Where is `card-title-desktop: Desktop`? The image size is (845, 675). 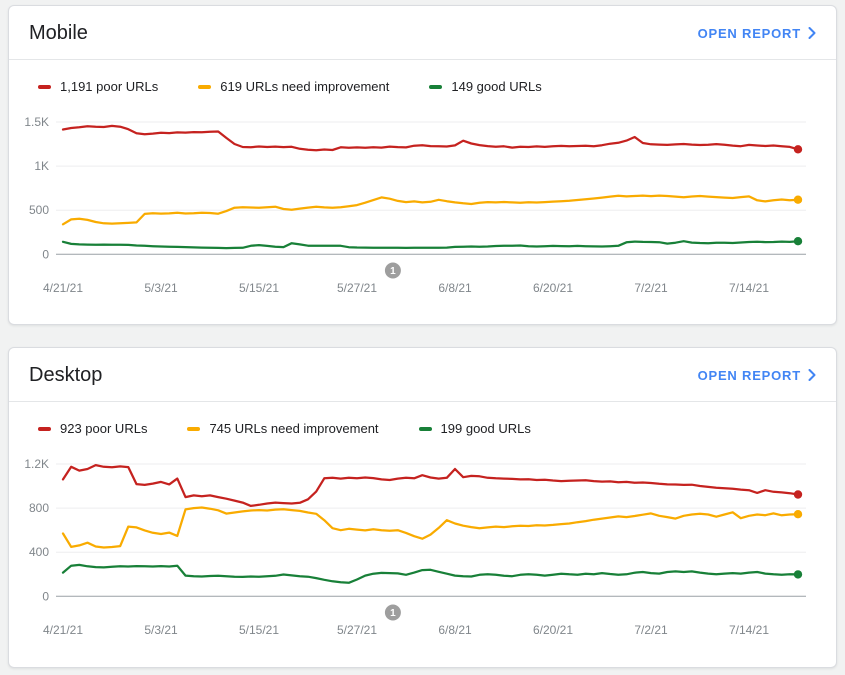 card-title-desktop: Desktop is located at coordinates (66, 375).